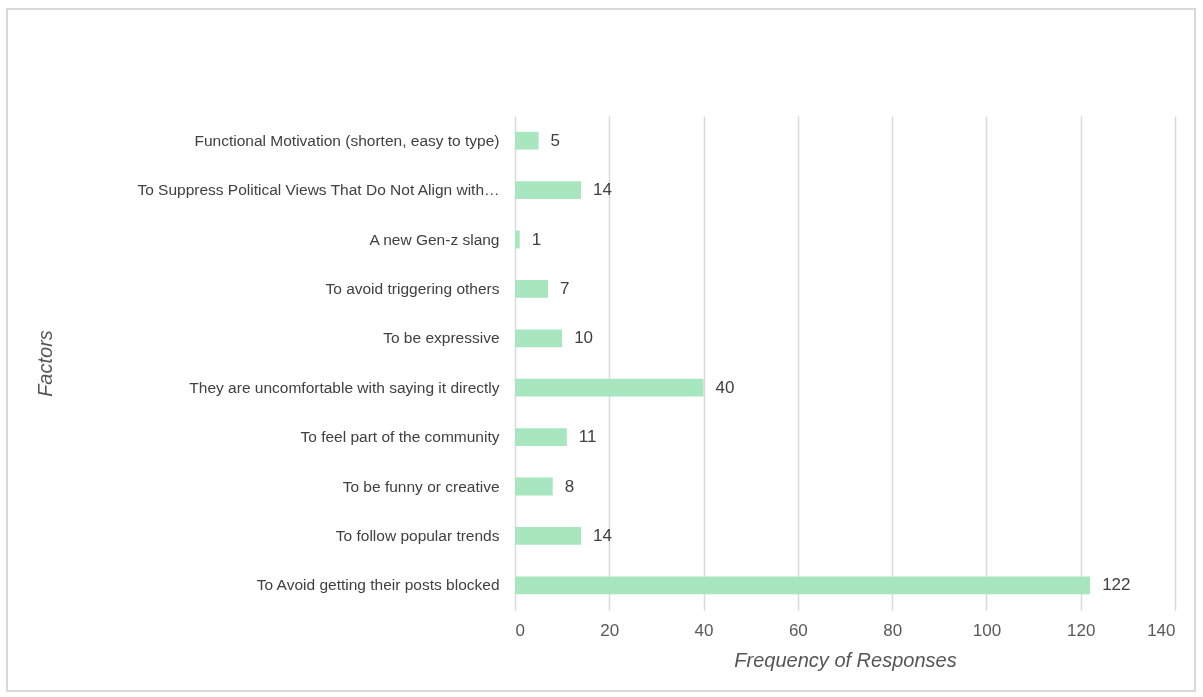 Image resolution: width=1203 pixels, height=697 pixels. I want to click on y-tick-label: To Avoid getting their posts blocked, so click(378, 585).